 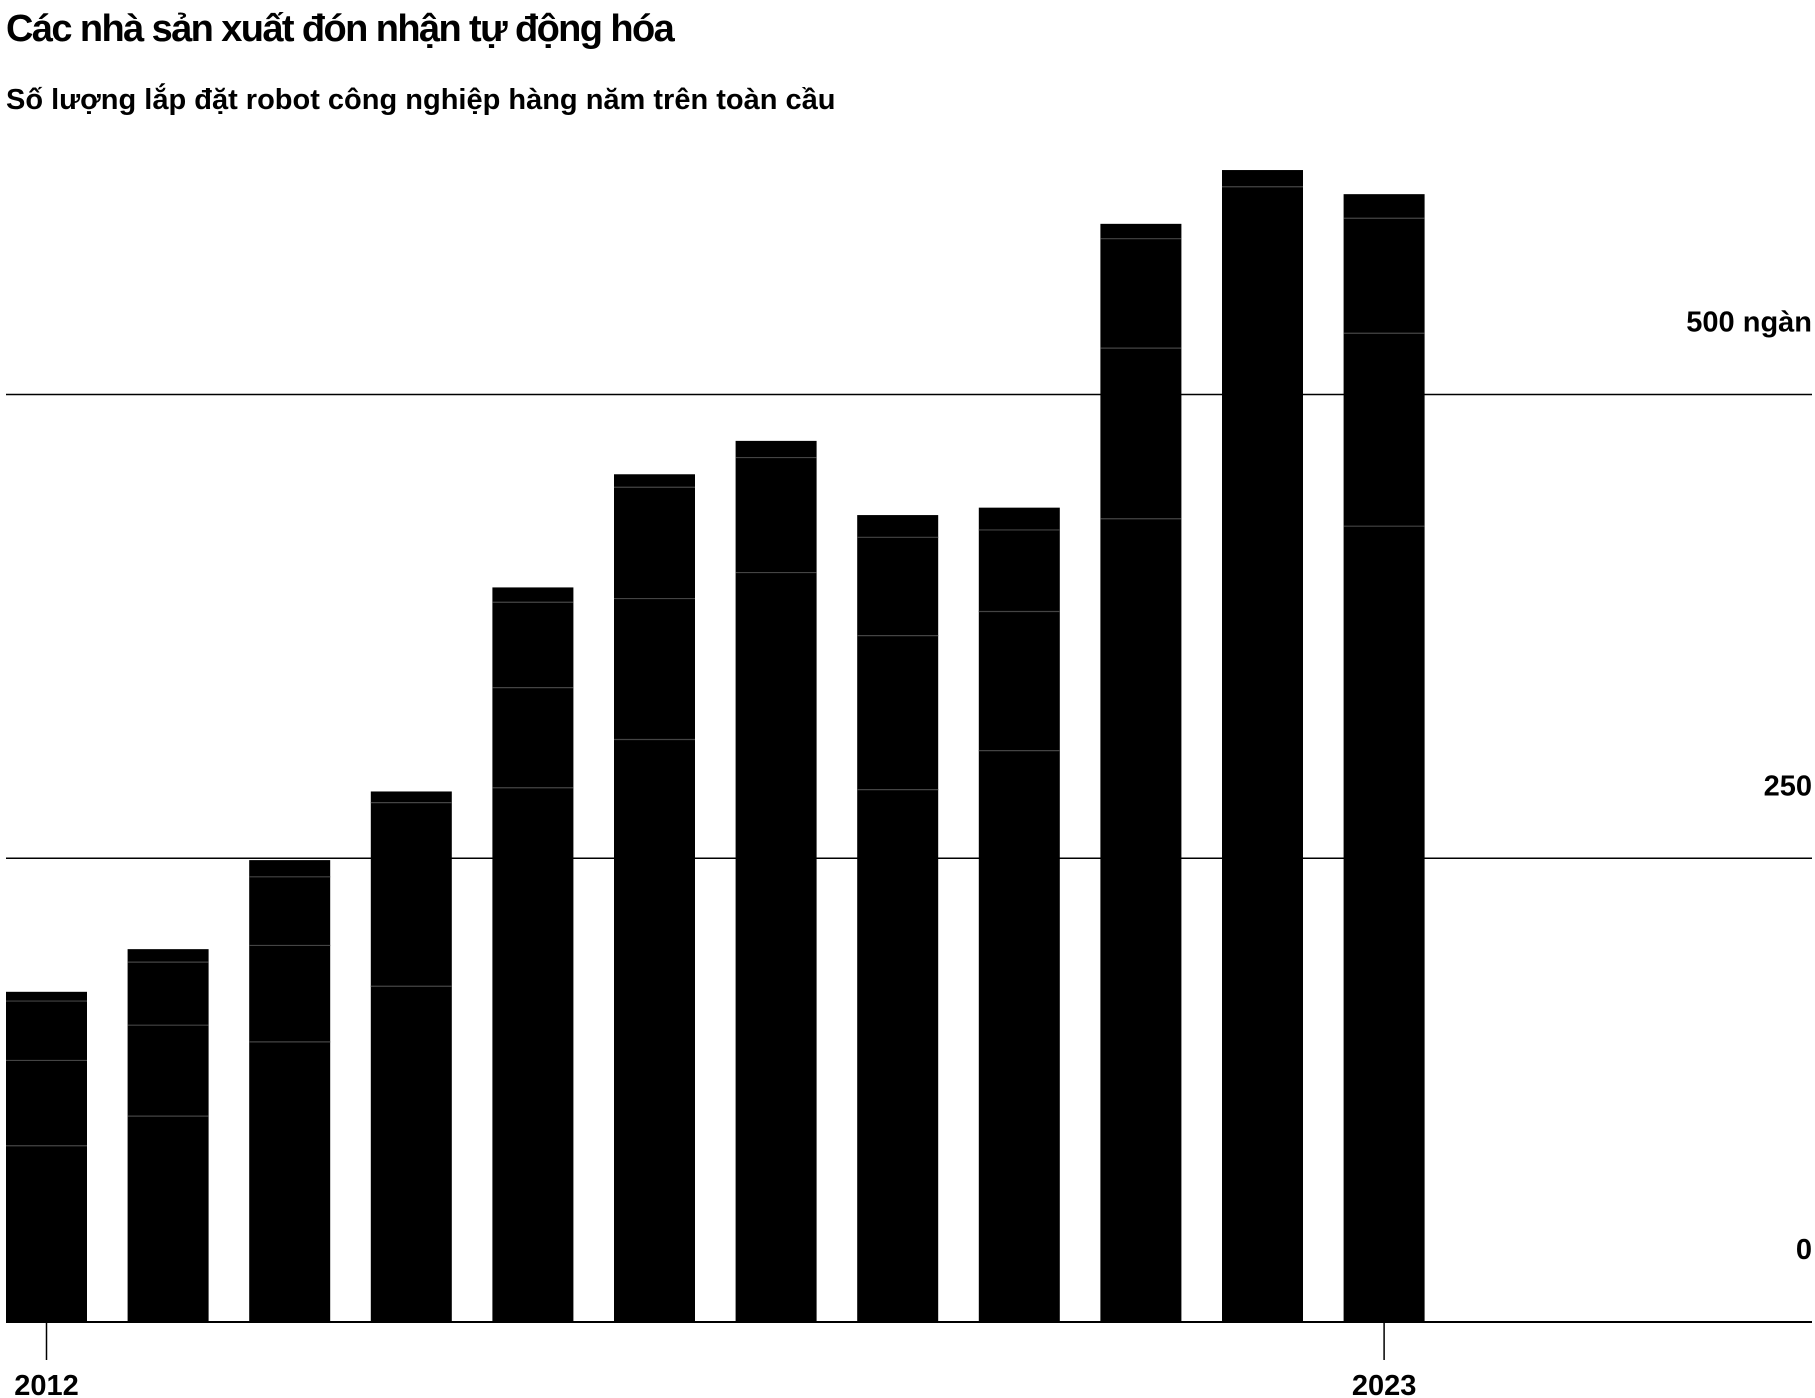 What do you see at coordinates (46, 1384) in the screenshot?
I see `x-tick-label-2012: 2012` at bounding box center [46, 1384].